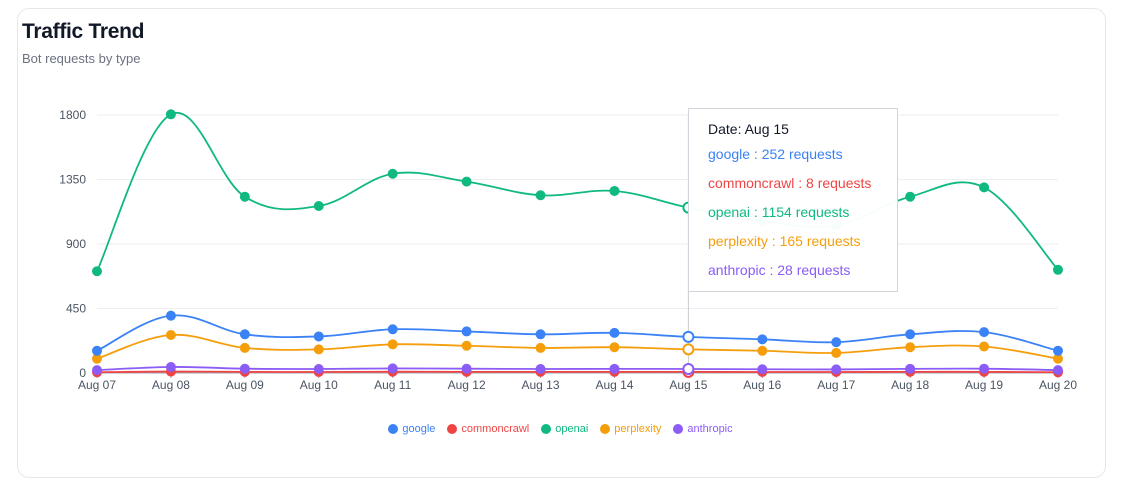 The width and height of the screenshot is (1121, 489). Describe the element at coordinates (577, 372) in the screenshot. I see `series-line-commoncrawl` at that location.